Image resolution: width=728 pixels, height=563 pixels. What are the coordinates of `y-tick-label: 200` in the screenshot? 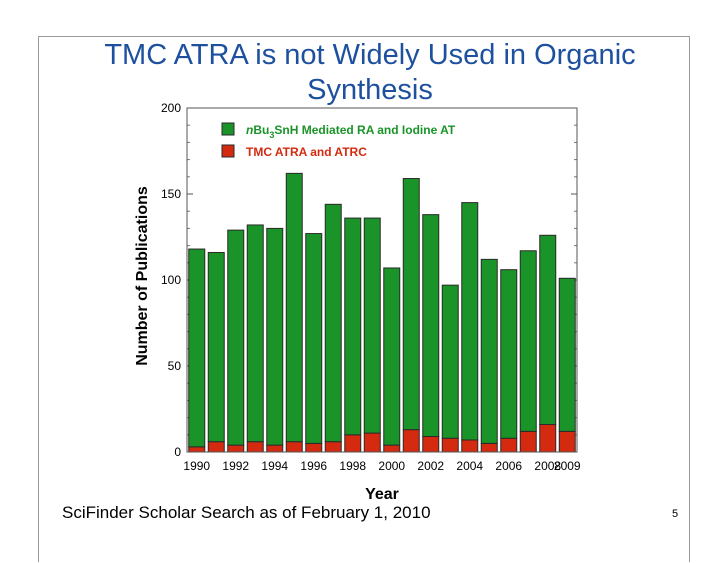 It's located at (171, 108).